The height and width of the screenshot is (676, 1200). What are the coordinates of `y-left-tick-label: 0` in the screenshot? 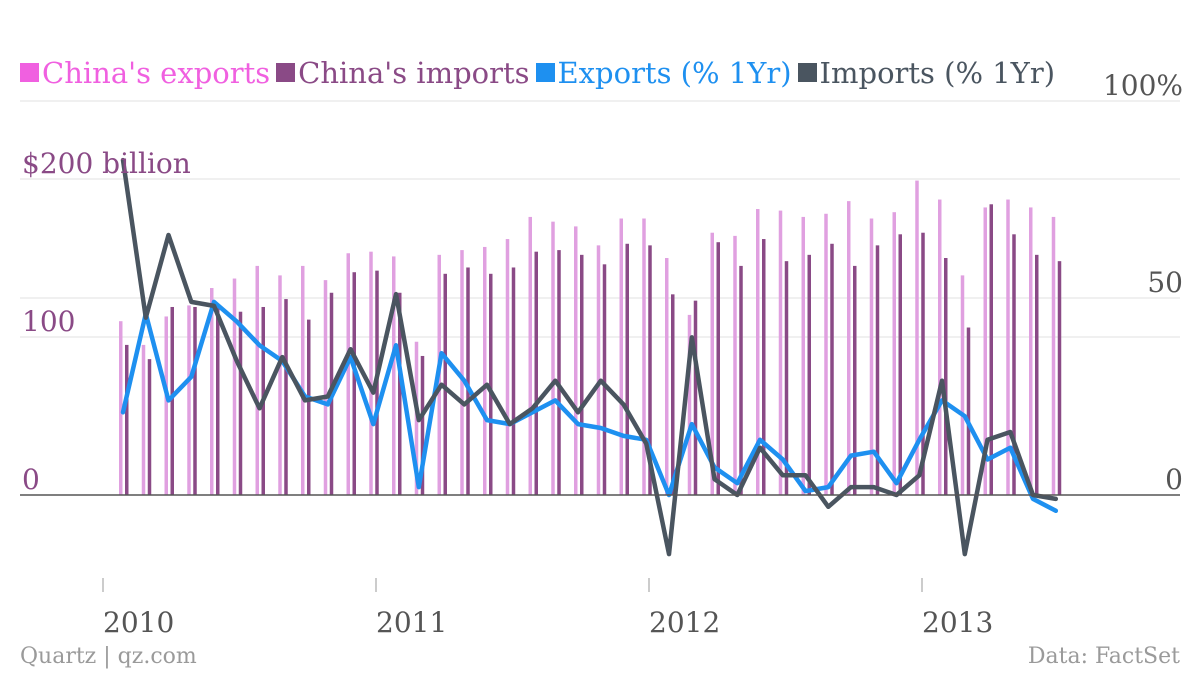 It's located at (31, 479).